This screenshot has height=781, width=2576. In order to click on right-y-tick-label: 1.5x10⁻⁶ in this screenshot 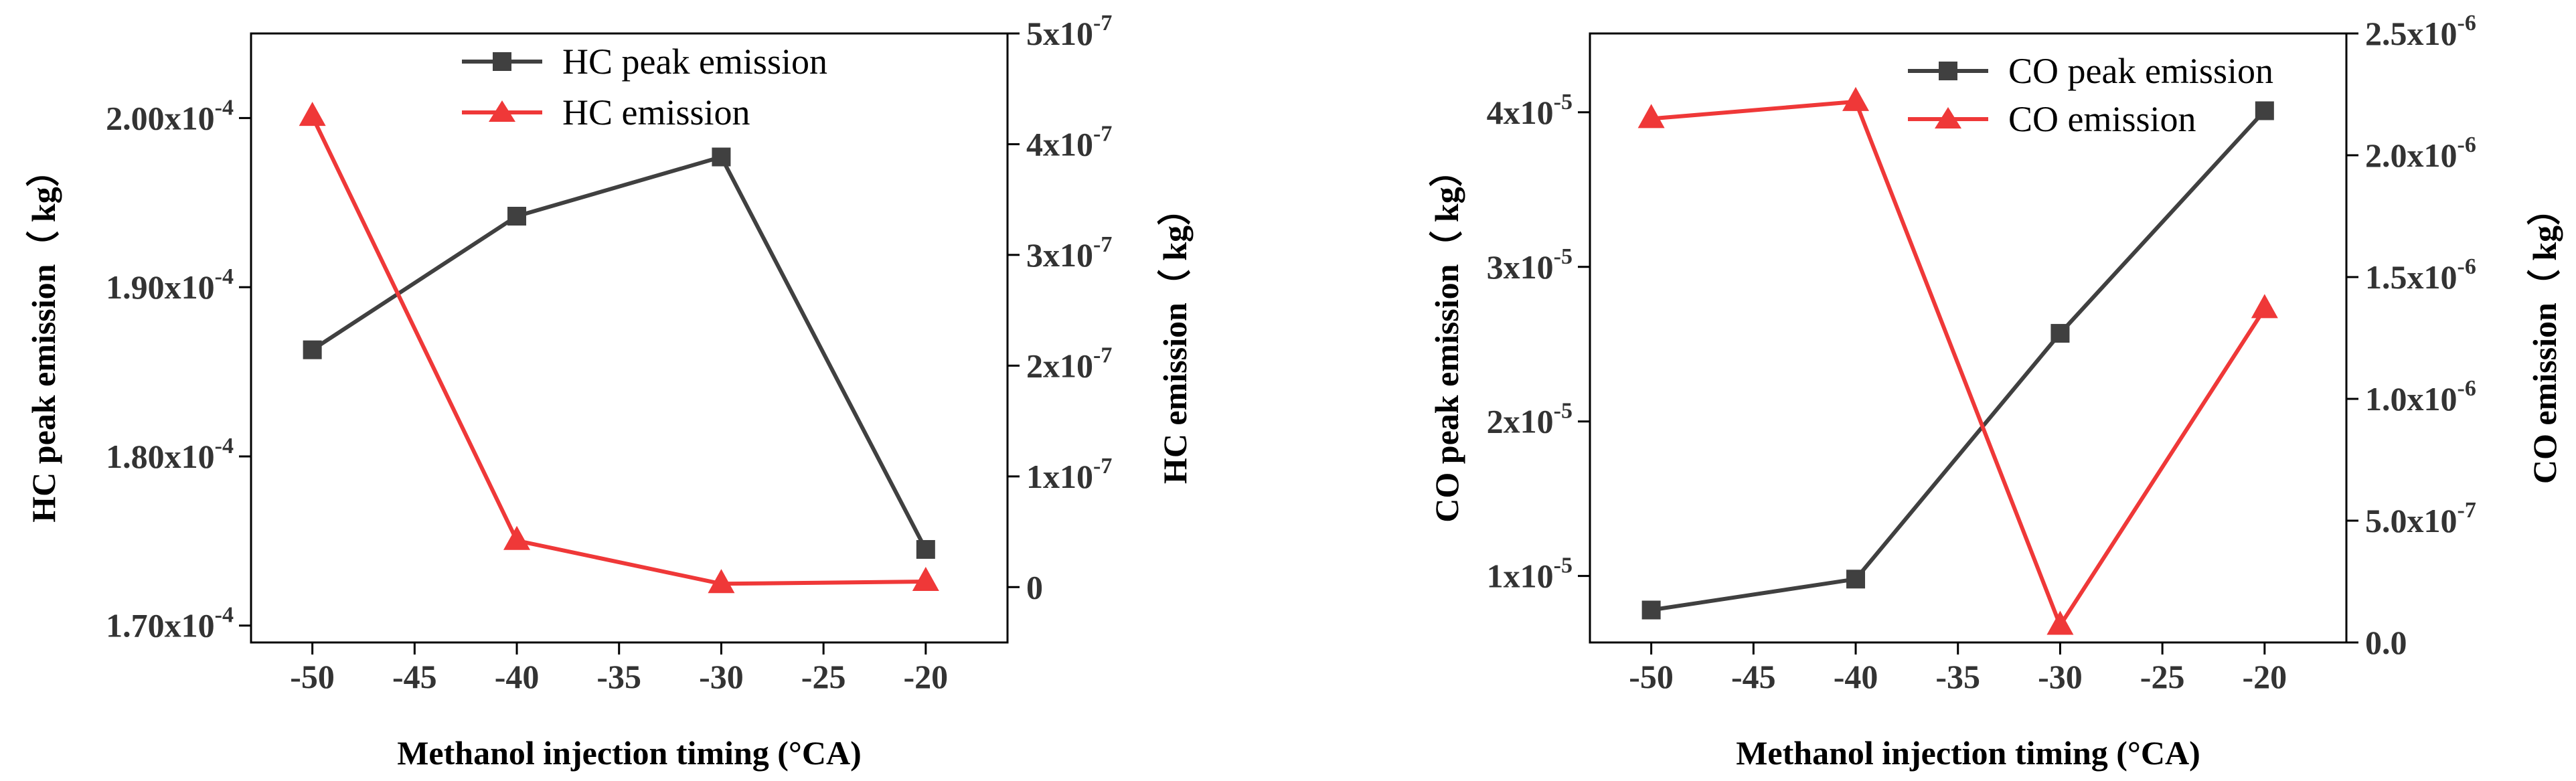, I will do `click(2421, 275)`.